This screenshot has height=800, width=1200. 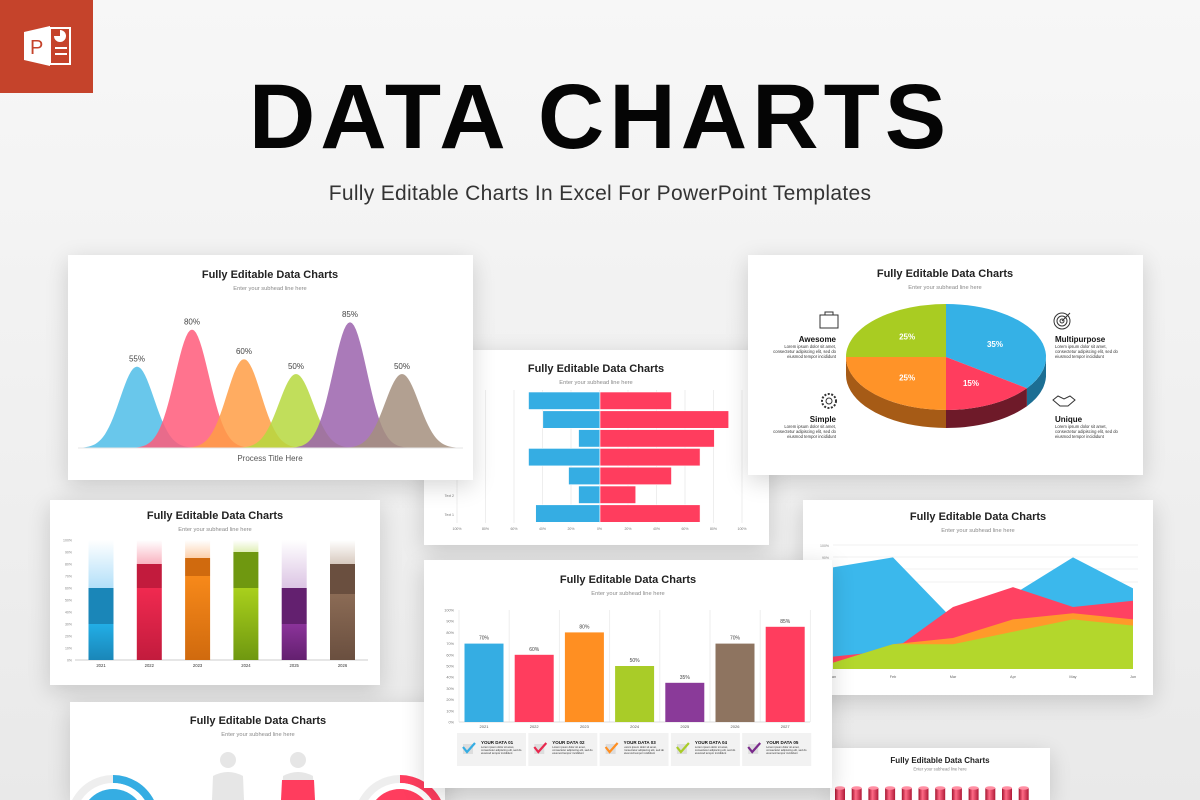 What do you see at coordinates (68, 625) in the screenshot?
I see `y-tick-label: 30%` at bounding box center [68, 625].